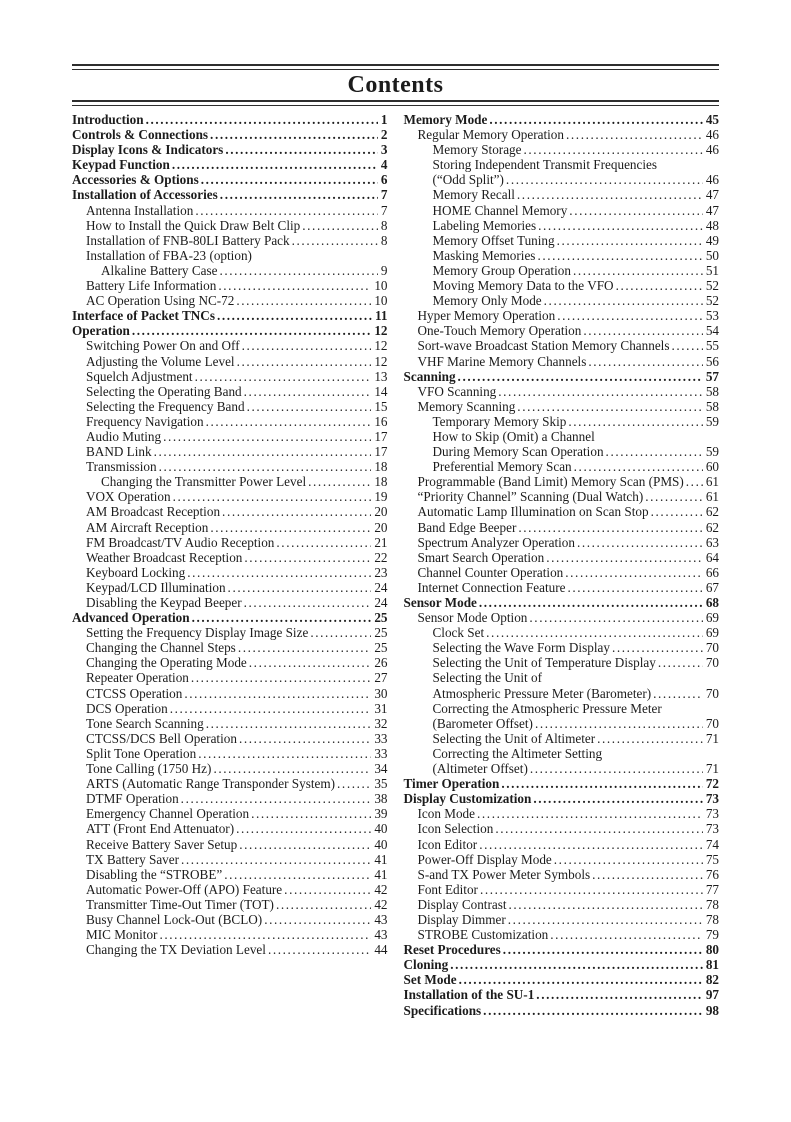 The image size is (791, 1122). Describe the element at coordinates (712, 331) in the screenshot. I see `toc-entry-page: 54` at that location.